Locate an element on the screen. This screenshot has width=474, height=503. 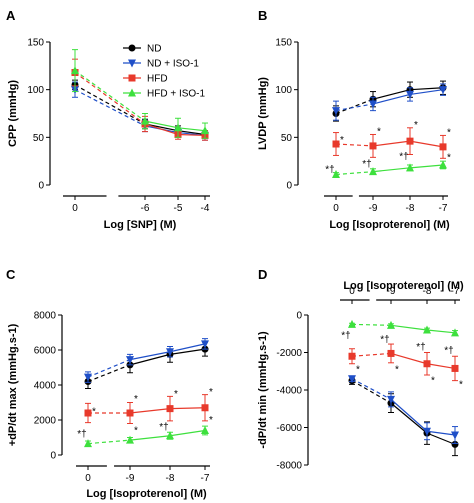
y-axis-label: CPP (mmHg) is located at coordinates (13, 113).